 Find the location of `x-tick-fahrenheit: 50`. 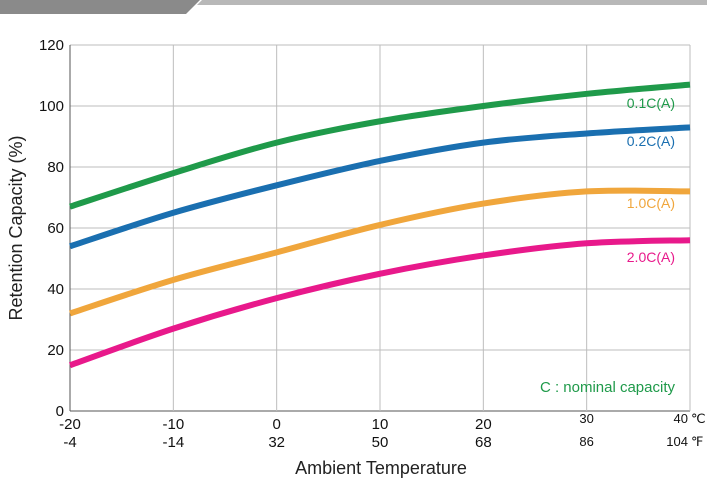

x-tick-fahrenheit: 50 is located at coordinates (380, 442).